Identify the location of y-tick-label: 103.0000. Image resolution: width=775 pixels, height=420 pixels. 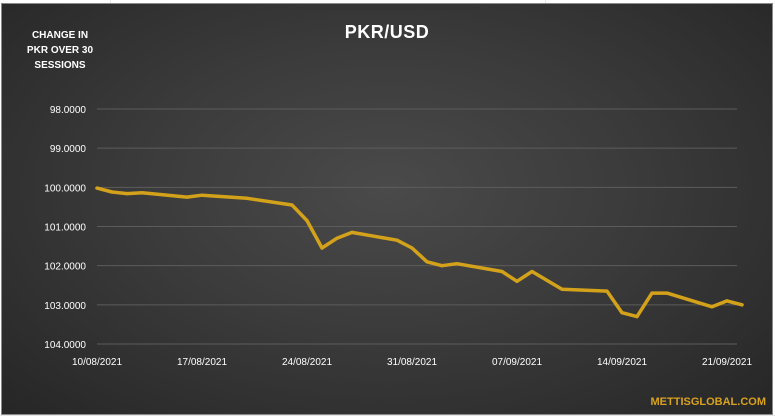
(65, 306).